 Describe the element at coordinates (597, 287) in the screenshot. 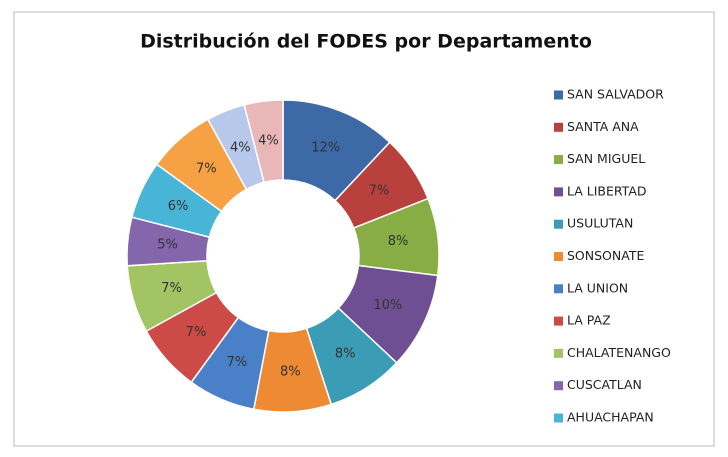

I see `legend-label: LA UNION` at that location.